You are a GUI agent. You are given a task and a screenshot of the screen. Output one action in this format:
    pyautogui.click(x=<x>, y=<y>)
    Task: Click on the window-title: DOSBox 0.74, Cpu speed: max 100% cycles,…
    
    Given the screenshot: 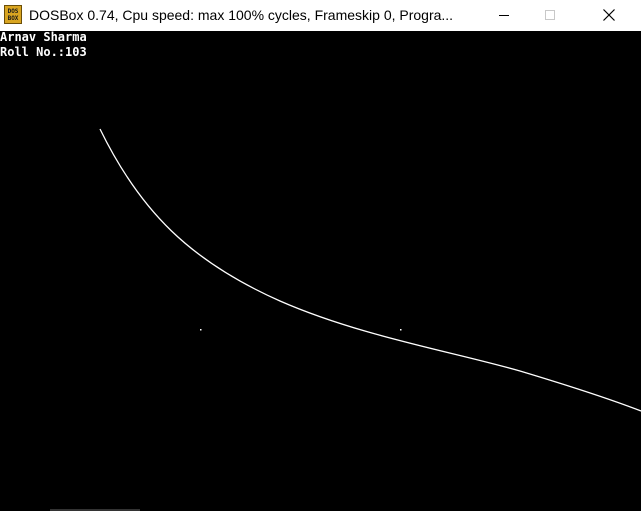 What is the action you would take?
    pyautogui.click(x=241, y=15)
    